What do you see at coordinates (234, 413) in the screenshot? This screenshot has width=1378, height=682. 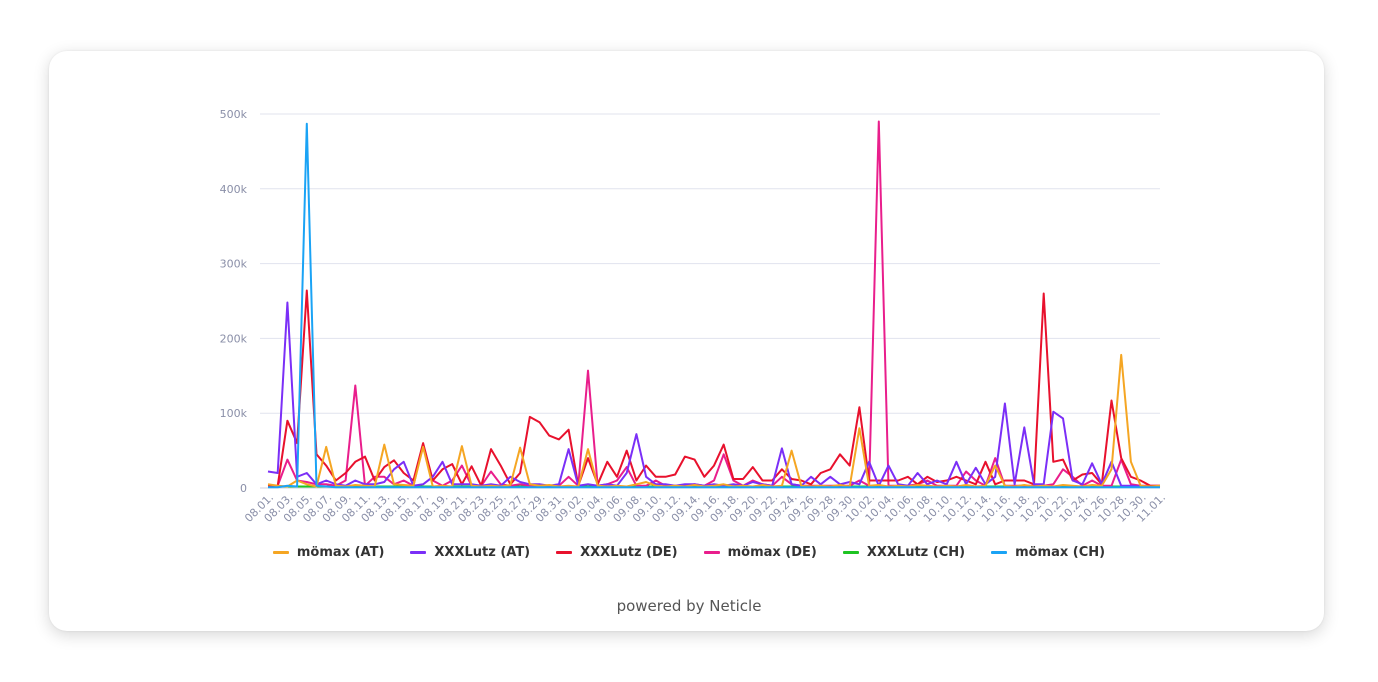 I see `y-tick-label: 100k` at bounding box center [234, 413].